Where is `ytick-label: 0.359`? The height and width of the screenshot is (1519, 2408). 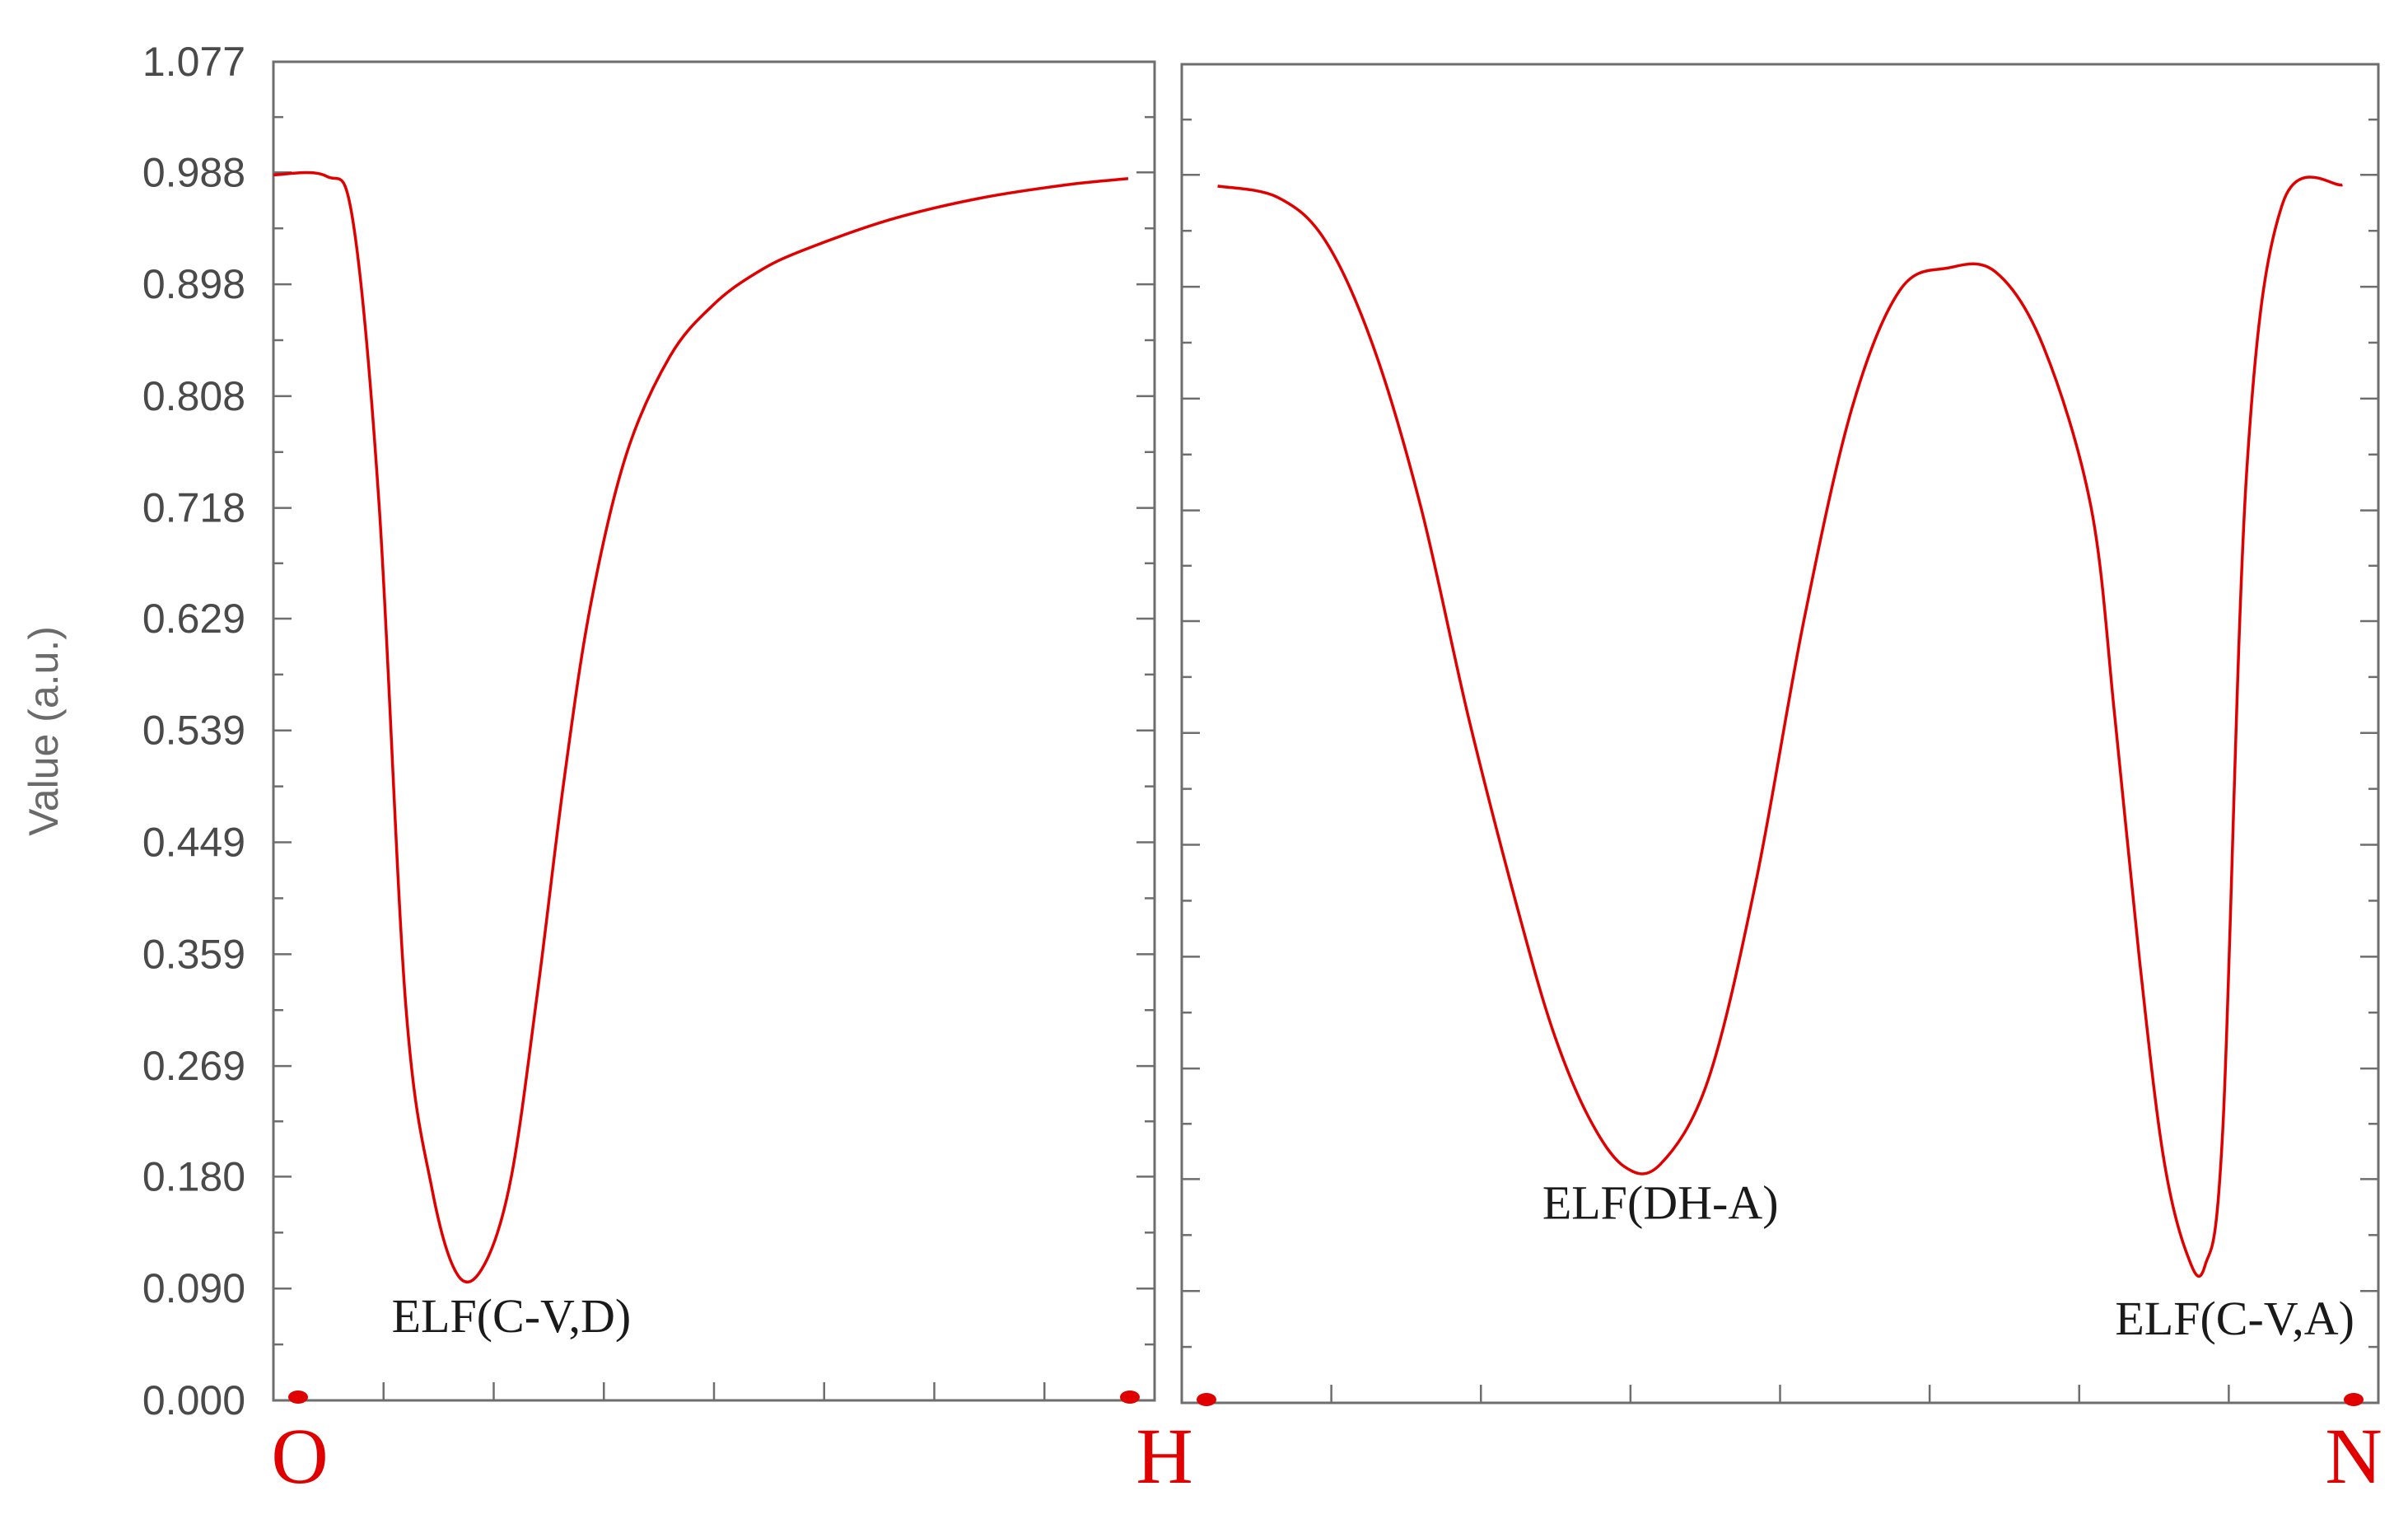
ytick-label: 0.359 is located at coordinates (193, 954).